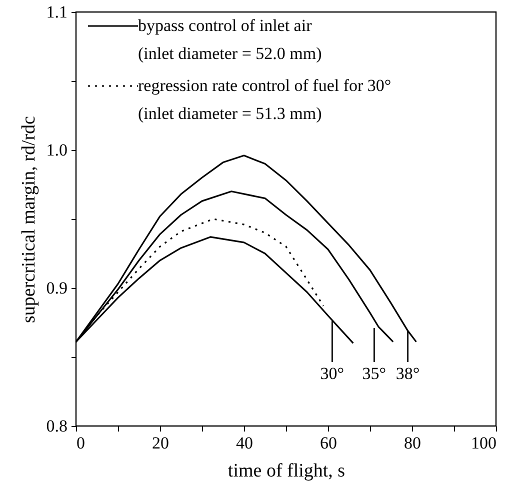 The width and height of the screenshot is (511, 499). Describe the element at coordinates (332, 373) in the screenshot. I see `annotation: 30°` at that location.